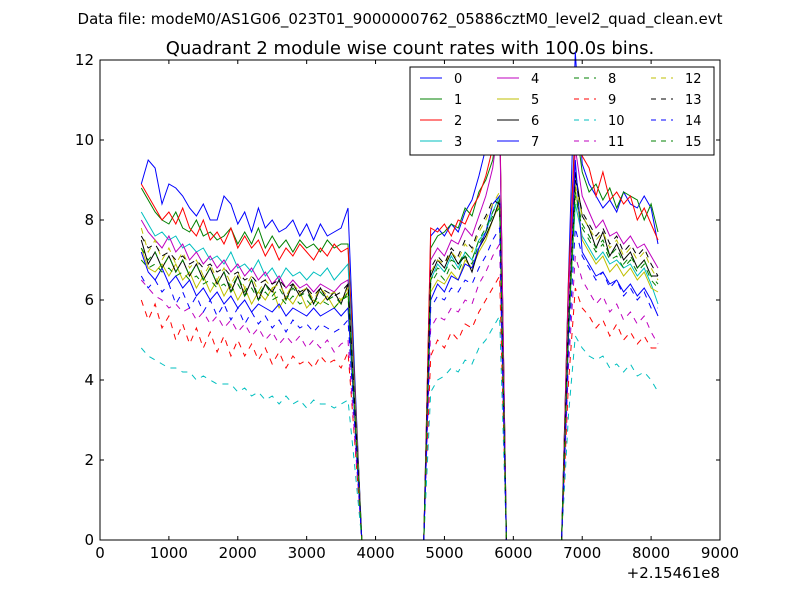 The image size is (800, 600). What do you see at coordinates (100, 553) in the screenshot?
I see `x-tick-label: 0` at bounding box center [100, 553].